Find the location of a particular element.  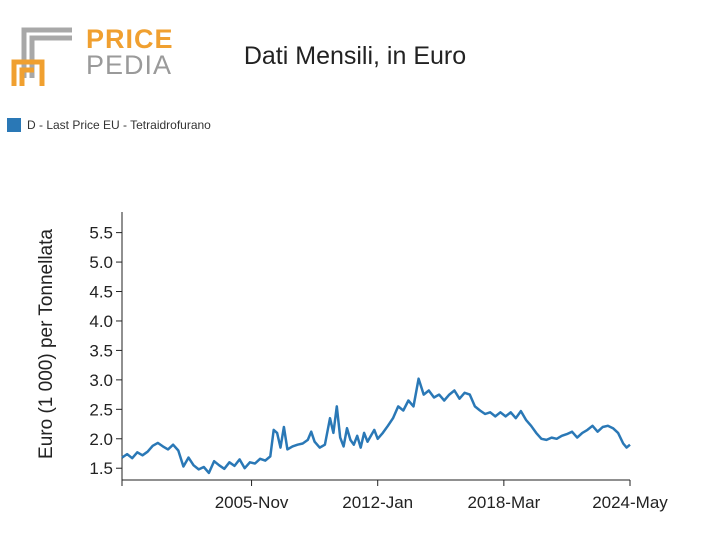

legend-swatch is located at coordinates (14, 125).